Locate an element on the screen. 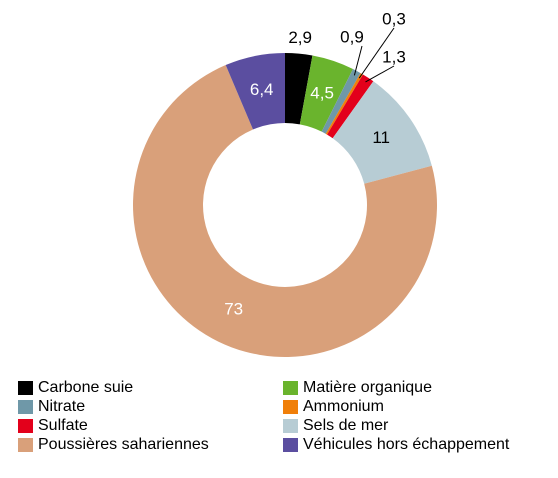 The image size is (558, 478). legend-label: Matière organique is located at coordinates (367, 387).